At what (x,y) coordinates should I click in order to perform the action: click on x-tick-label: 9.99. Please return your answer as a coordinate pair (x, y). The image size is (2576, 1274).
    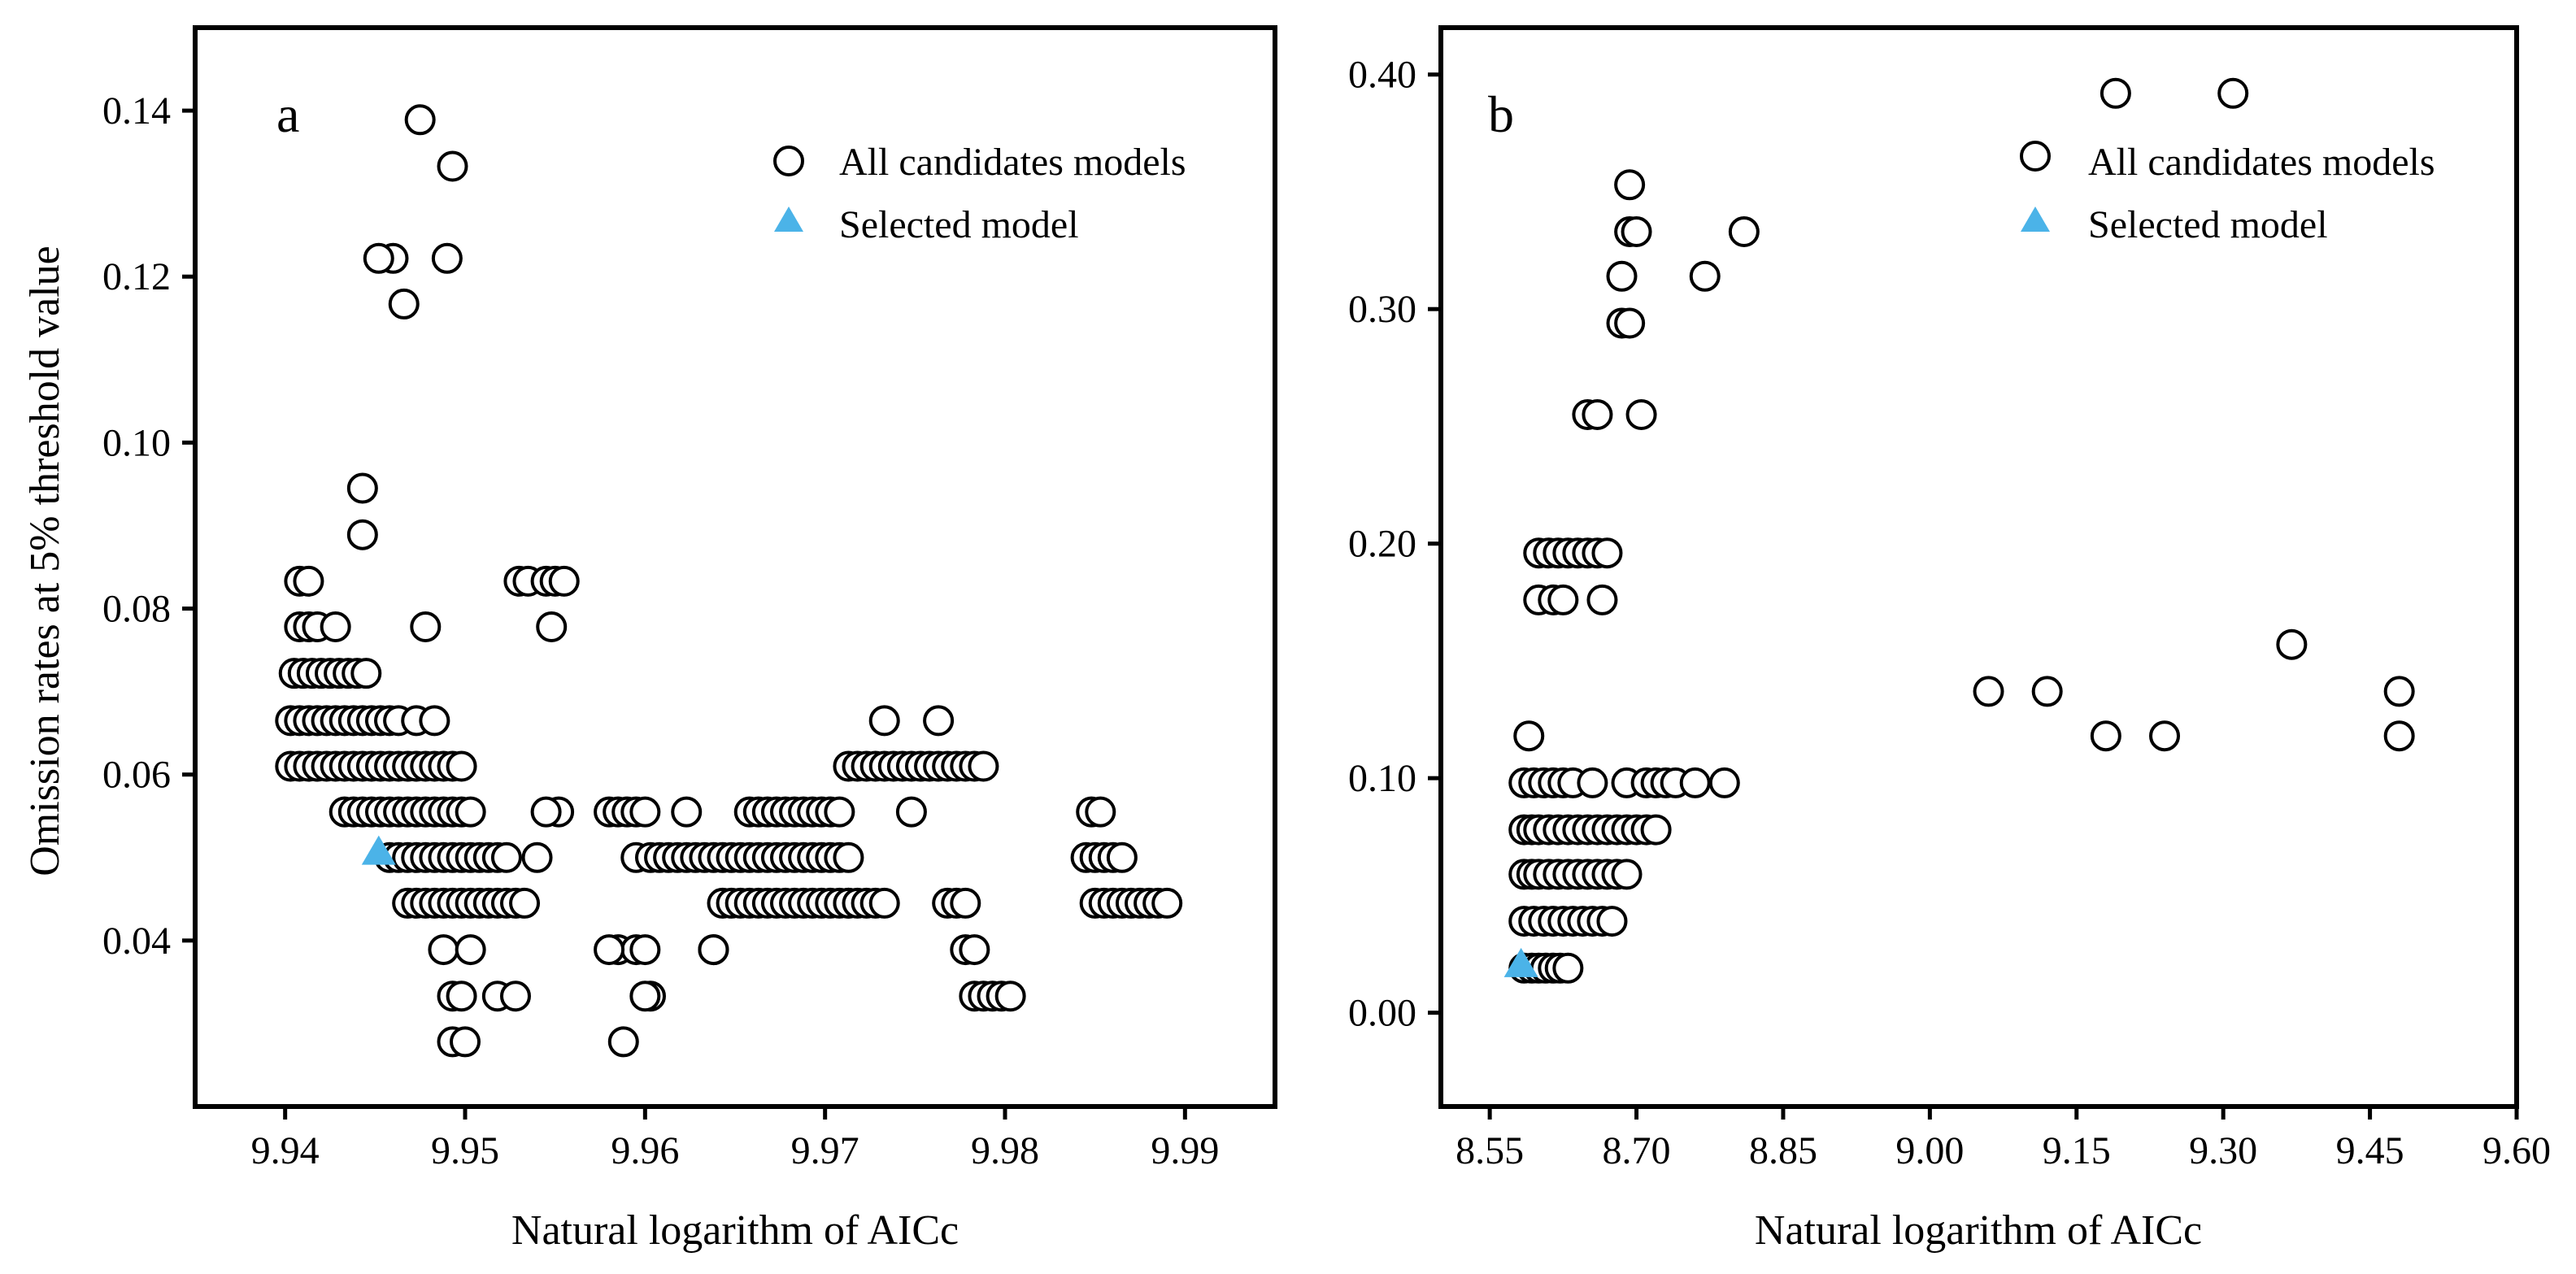
    Looking at the image, I should click on (1185, 1150).